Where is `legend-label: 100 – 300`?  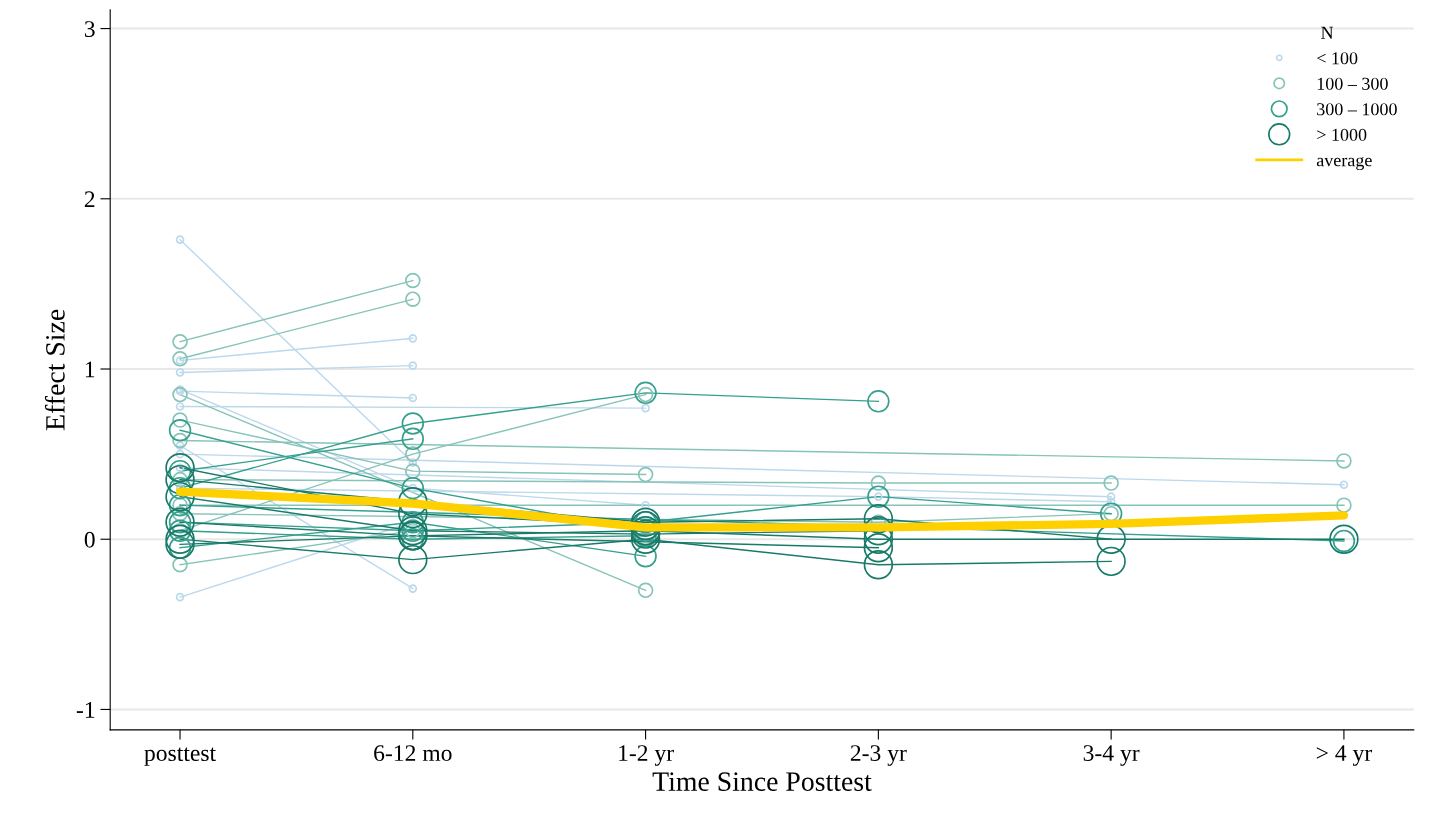
legend-label: 100 – 300 is located at coordinates (1352, 83).